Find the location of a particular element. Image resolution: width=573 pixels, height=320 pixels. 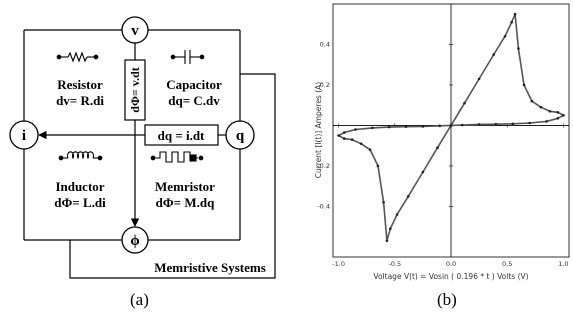

x-tick-label: 0.0 is located at coordinates (451, 264).